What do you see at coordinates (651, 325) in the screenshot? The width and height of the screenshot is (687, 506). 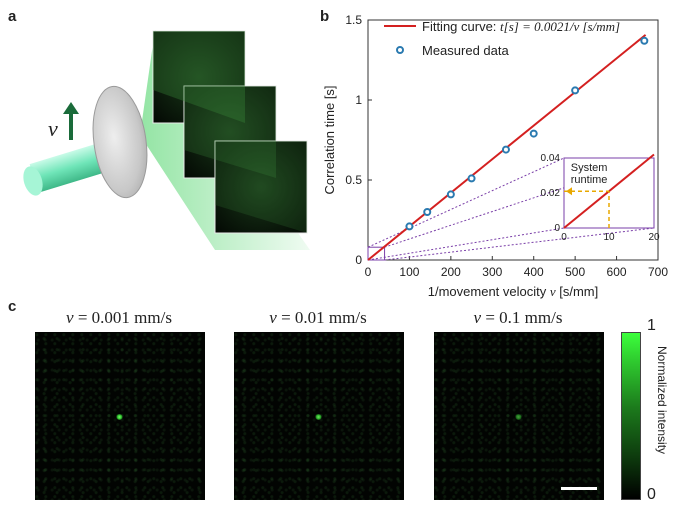 I see `colorbar-max-label: 1` at bounding box center [651, 325].